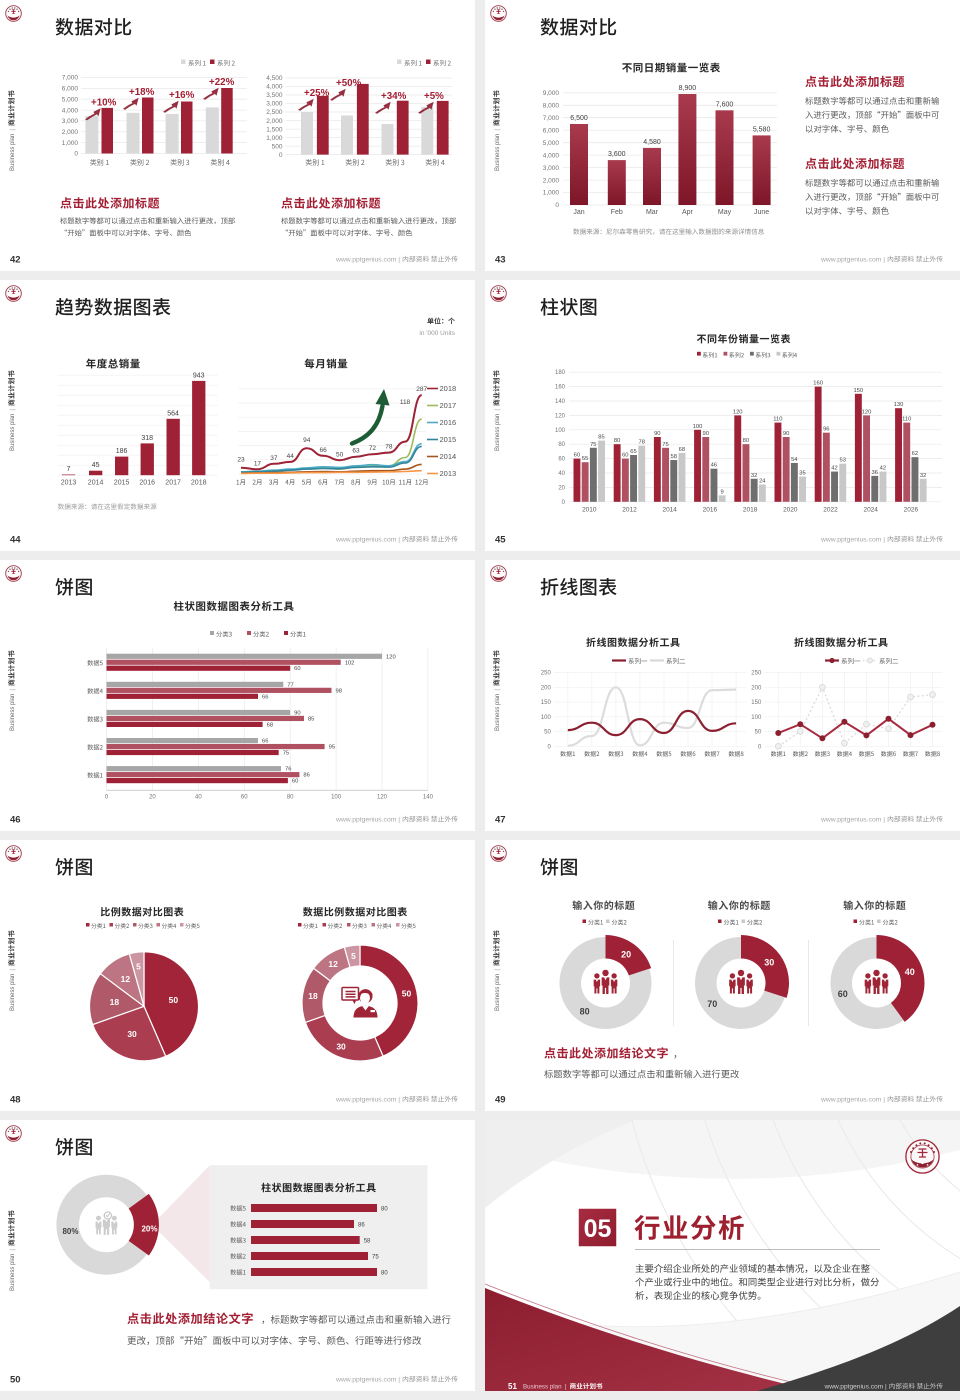  Describe the element at coordinates (356, 451) in the screenshot. I see `svg-text: 63` at that location.